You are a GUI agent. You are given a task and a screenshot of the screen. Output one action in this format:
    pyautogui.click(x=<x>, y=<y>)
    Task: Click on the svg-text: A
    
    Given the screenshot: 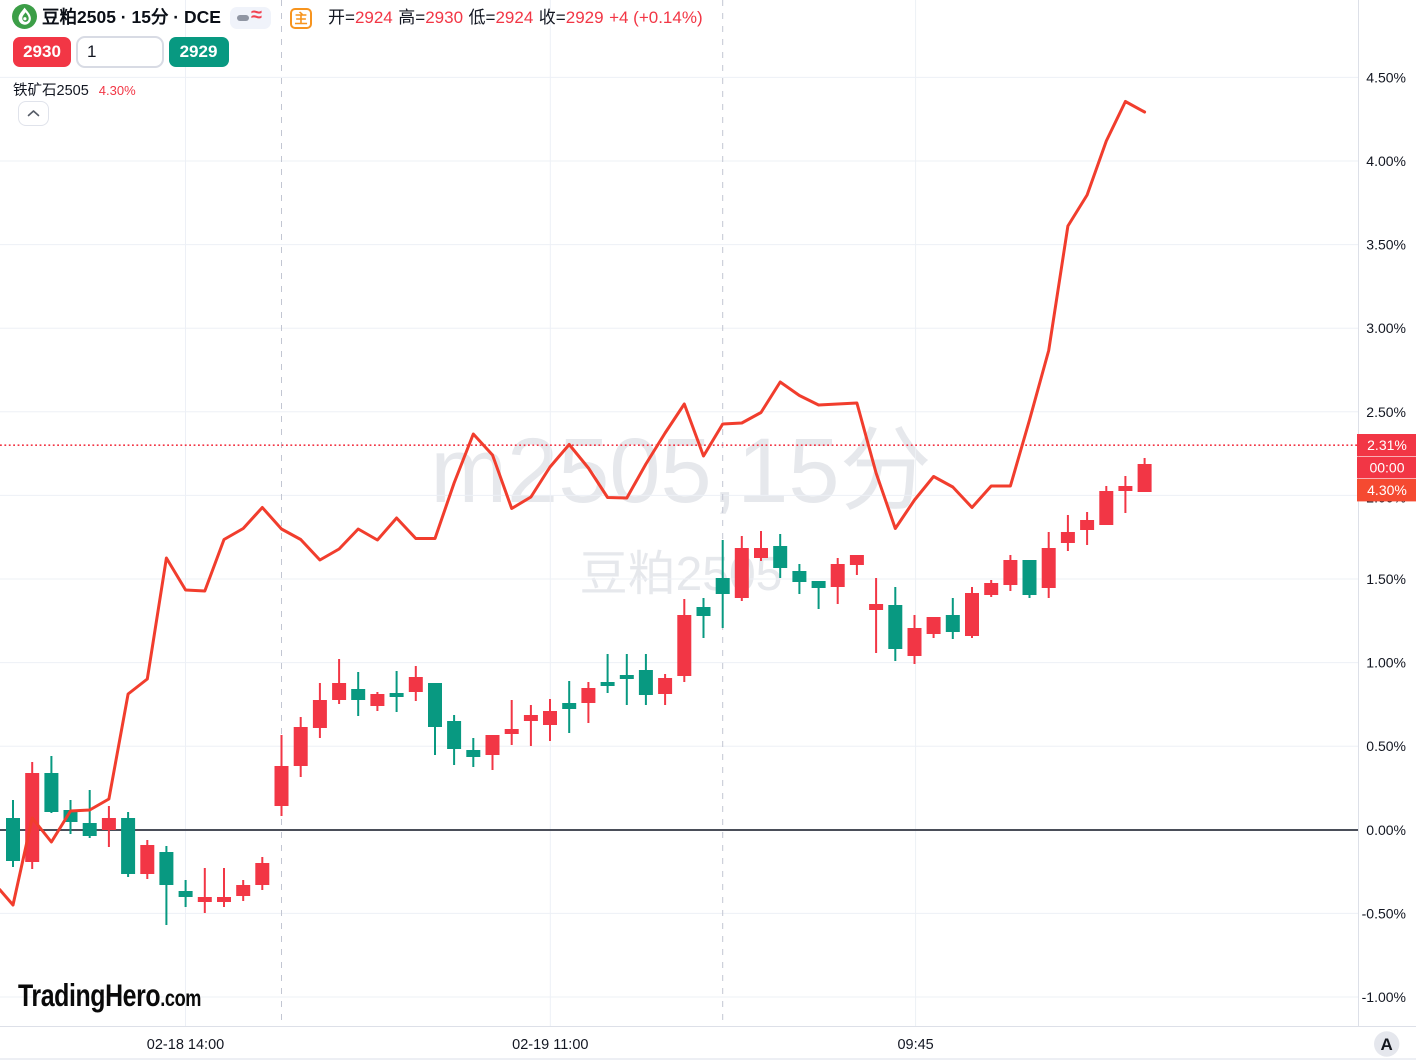 What is the action you would take?
    pyautogui.click(x=1387, y=1044)
    